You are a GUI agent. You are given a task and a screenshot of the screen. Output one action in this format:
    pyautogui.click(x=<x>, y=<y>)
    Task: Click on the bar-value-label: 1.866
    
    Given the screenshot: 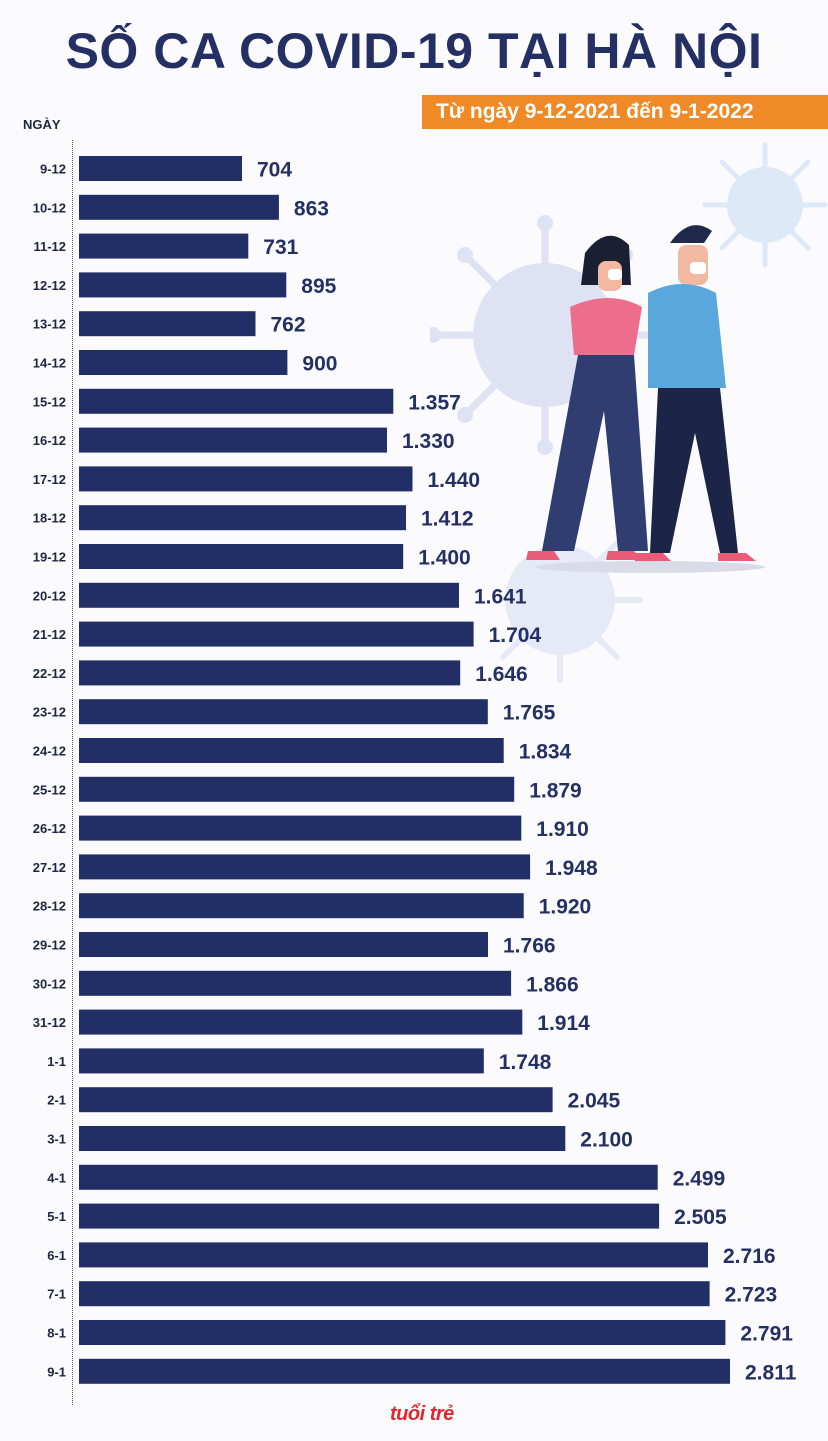 What is the action you would take?
    pyautogui.click(x=552, y=984)
    